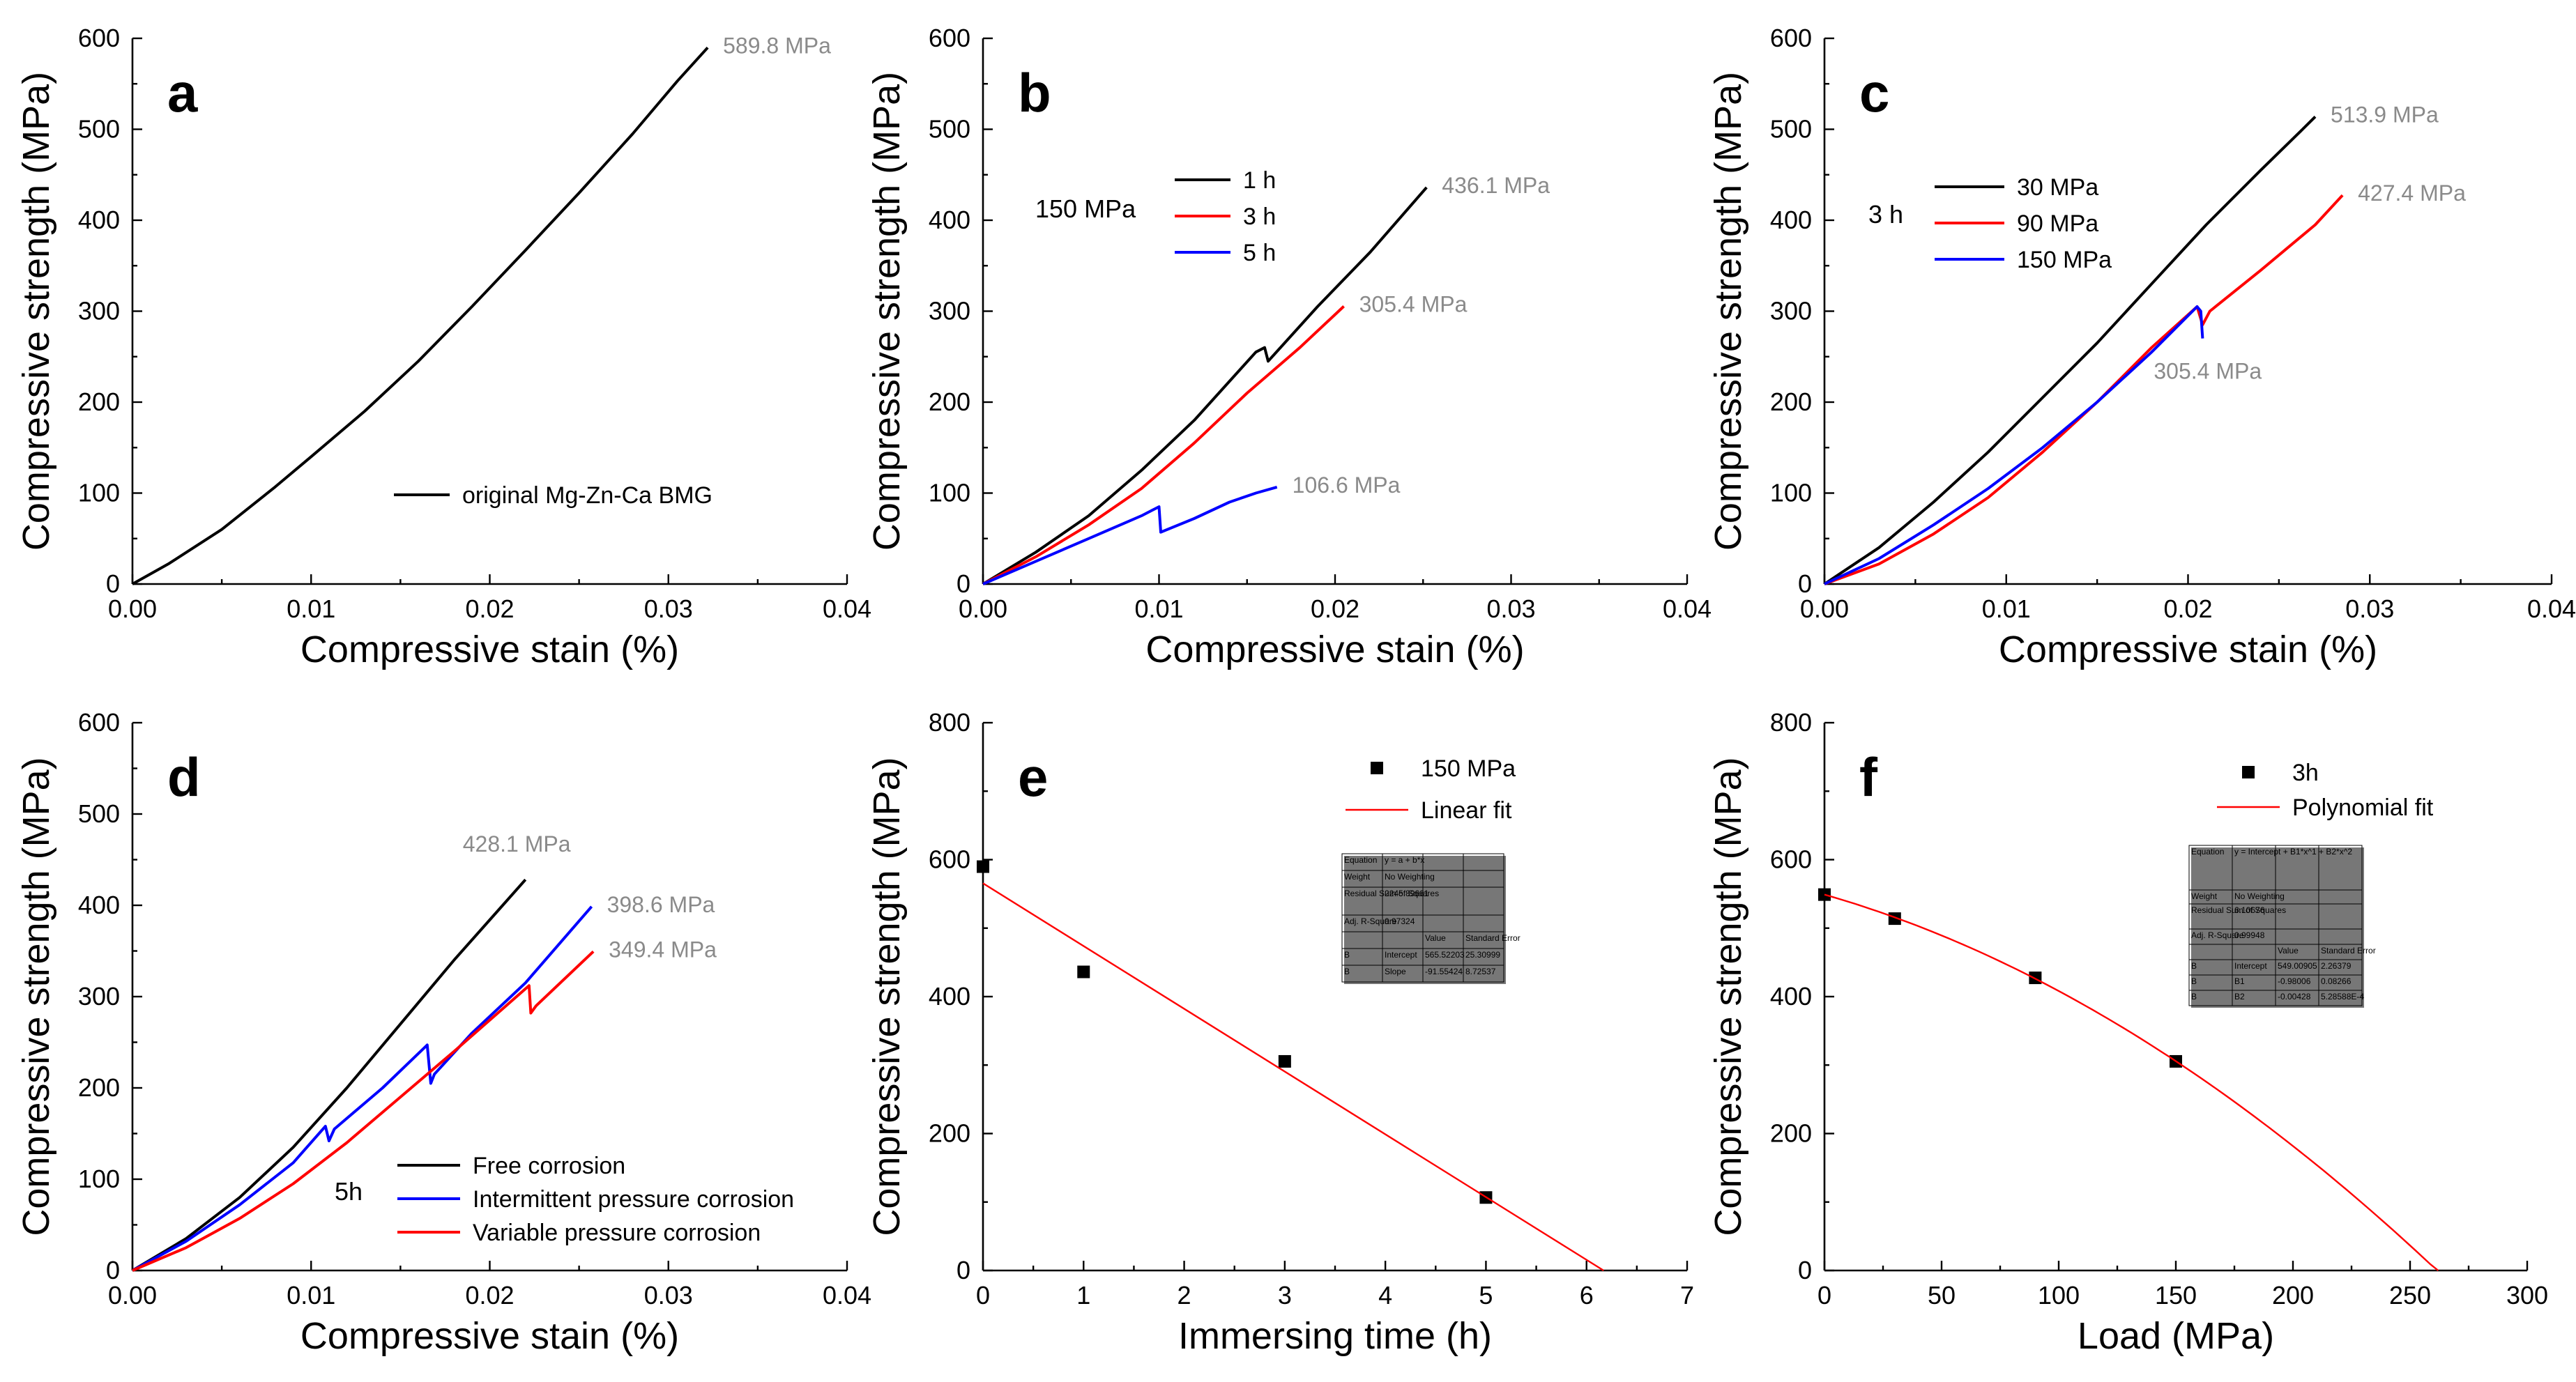  I want to click on table-cell: 8.72537, so click(1480, 972).